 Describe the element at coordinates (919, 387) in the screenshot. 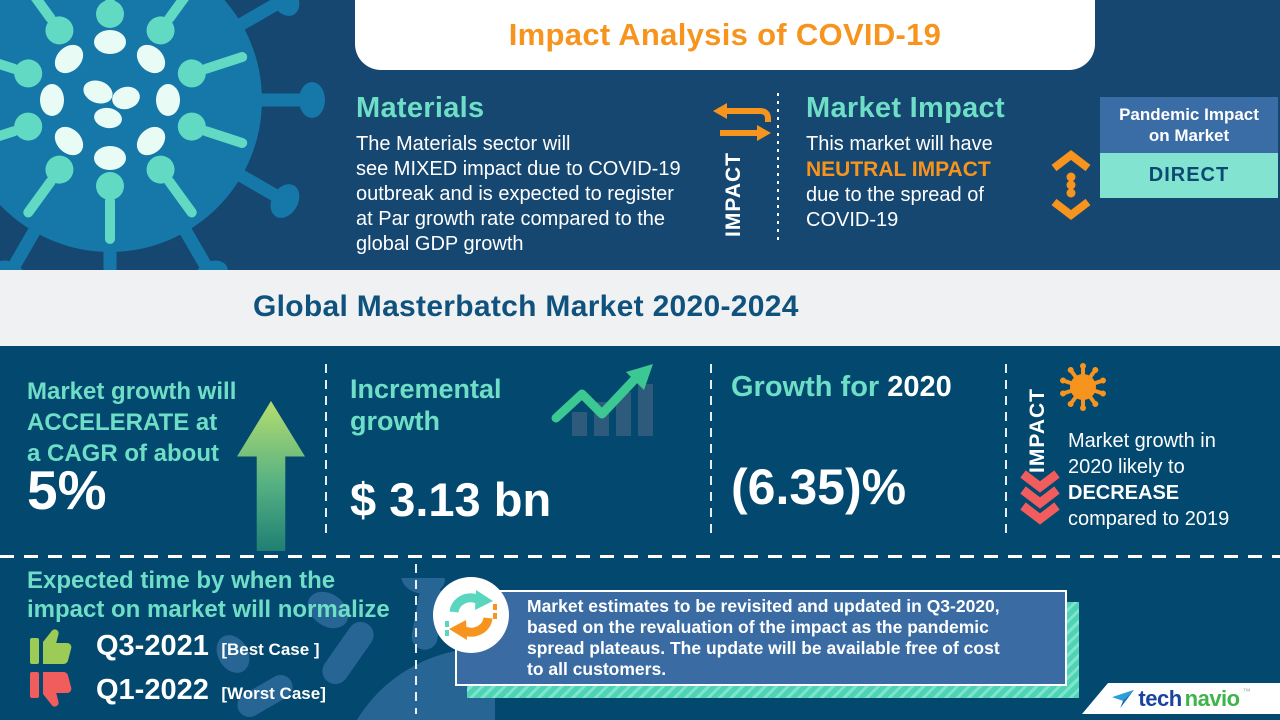

I see `growth-2020-lead-year: 2020` at that location.